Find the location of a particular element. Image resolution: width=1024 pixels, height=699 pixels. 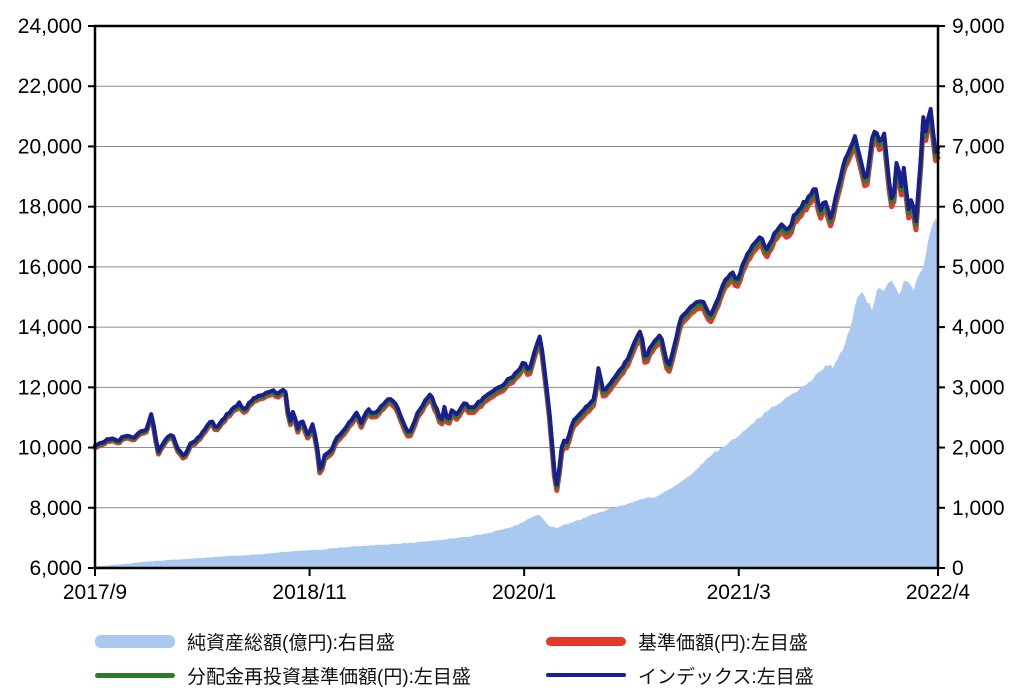

left-axis-label: 20,000 is located at coordinates (50, 146).